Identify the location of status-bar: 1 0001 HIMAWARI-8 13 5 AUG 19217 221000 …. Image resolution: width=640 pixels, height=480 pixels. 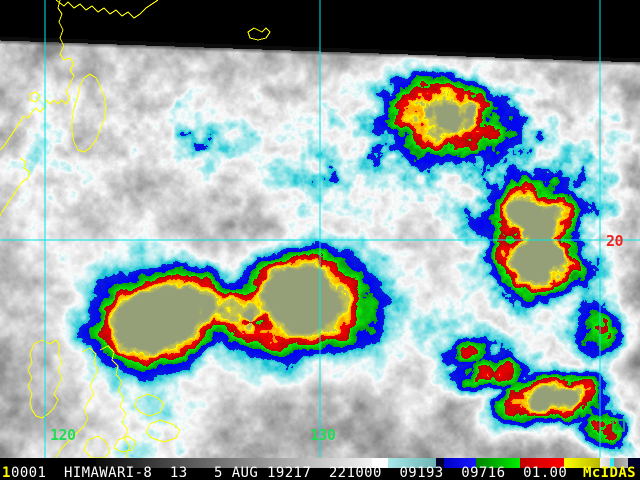
(320, 469).